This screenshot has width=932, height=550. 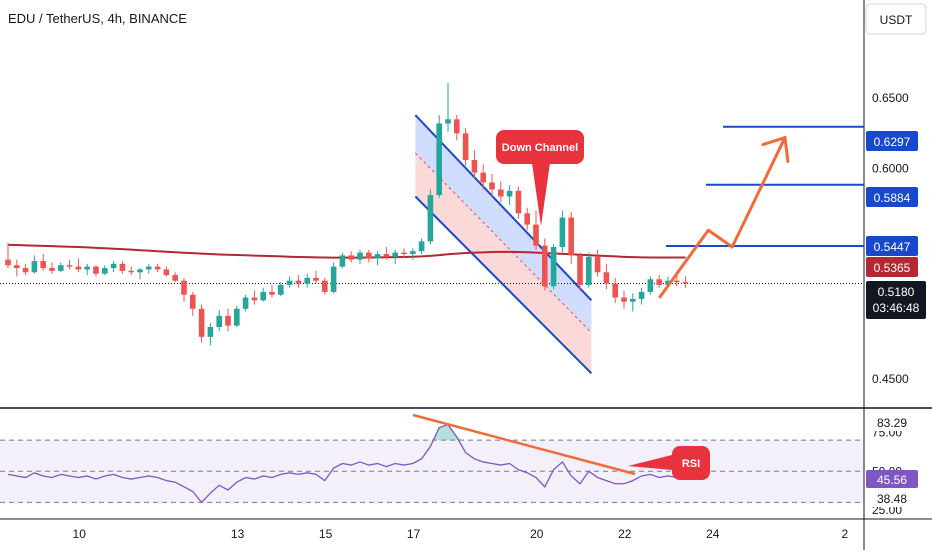 I want to click on rsi-tag-low: 38.48, so click(x=892, y=498).